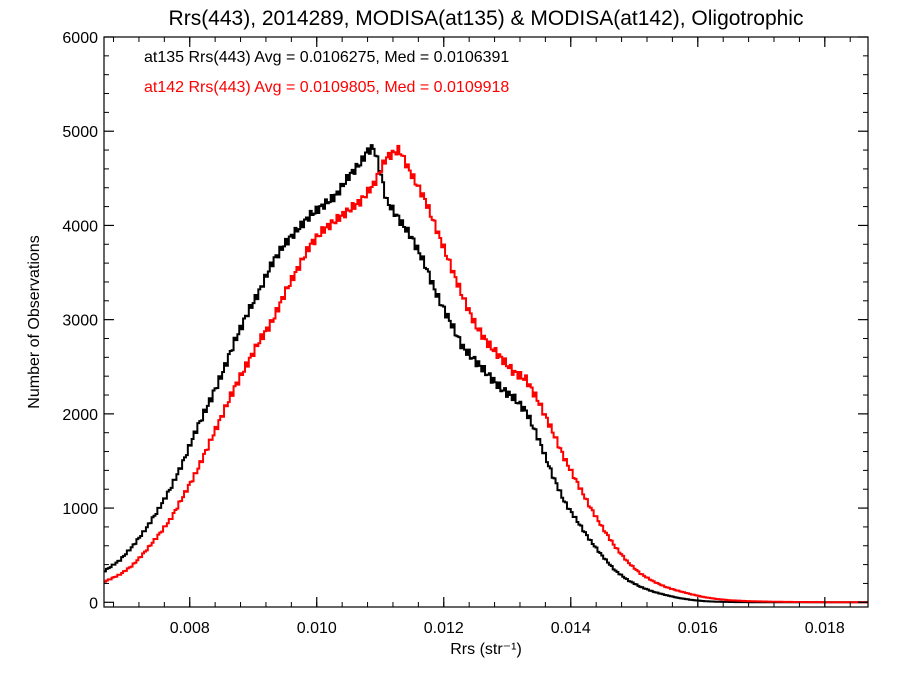 The image size is (900, 675). What do you see at coordinates (317, 628) in the screenshot?
I see `x-tick-label: 0.010` at bounding box center [317, 628].